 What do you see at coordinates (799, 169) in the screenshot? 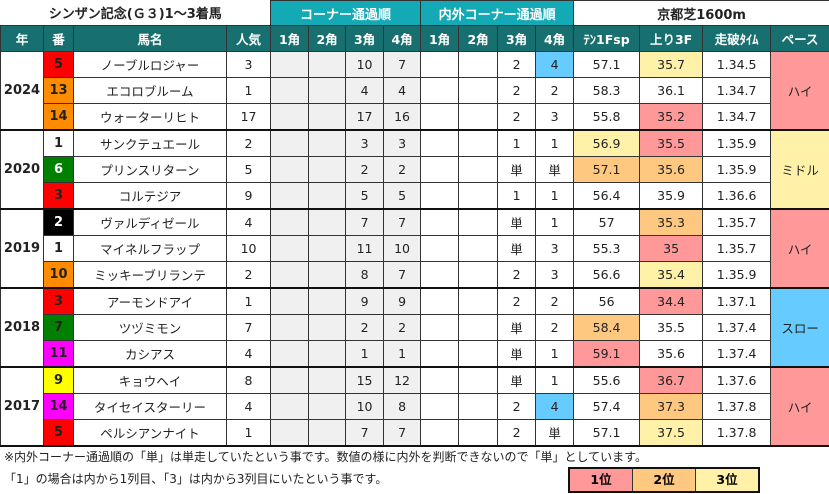
I see `pace-cell: ミドル` at bounding box center [799, 169].